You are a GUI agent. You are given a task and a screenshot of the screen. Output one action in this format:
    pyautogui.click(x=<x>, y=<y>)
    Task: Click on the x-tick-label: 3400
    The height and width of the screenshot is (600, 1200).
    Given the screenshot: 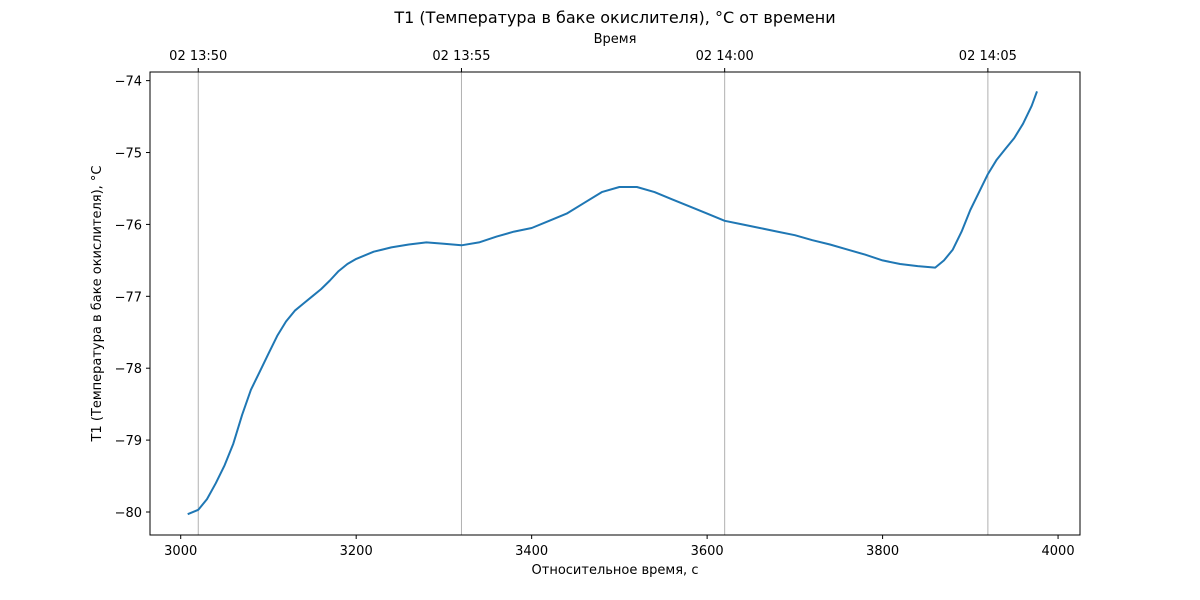 What is the action you would take?
    pyautogui.click(x=531, y=551)
    